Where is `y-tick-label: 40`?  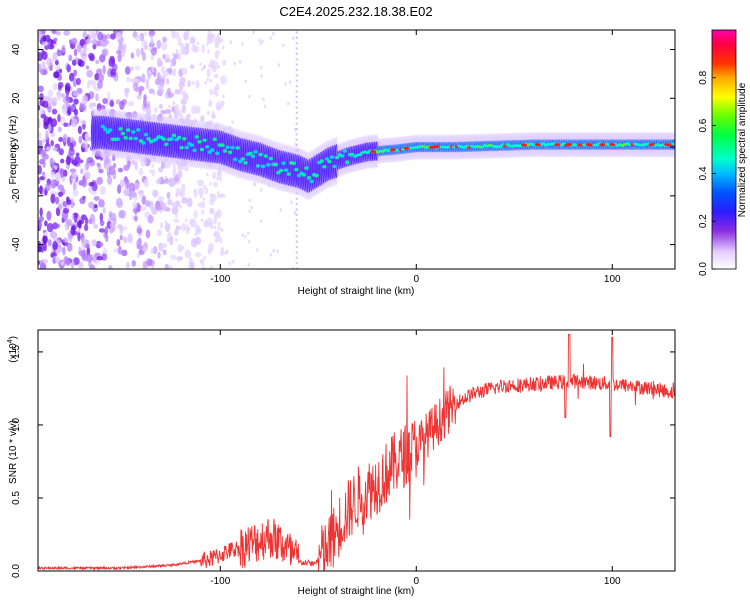
y-tick-label: 40 is located at coordinates (16, 50).